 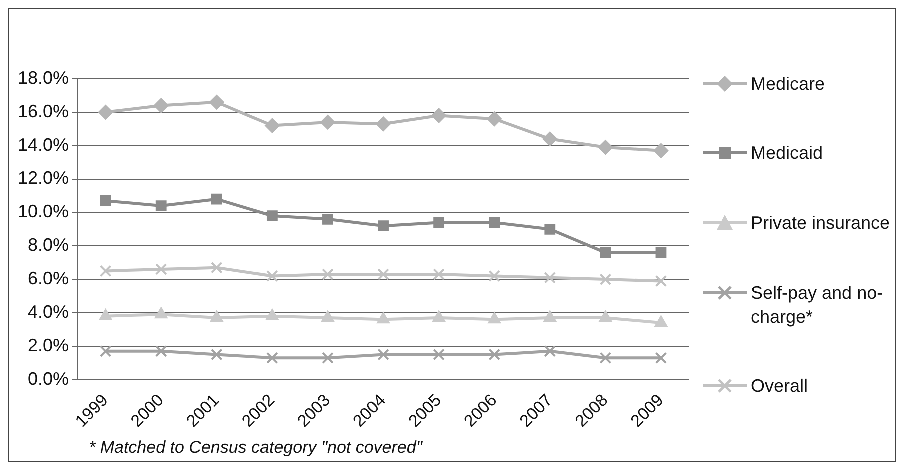 I want to click on y-tick-label: 8.0%, so click(x=49, y=245).